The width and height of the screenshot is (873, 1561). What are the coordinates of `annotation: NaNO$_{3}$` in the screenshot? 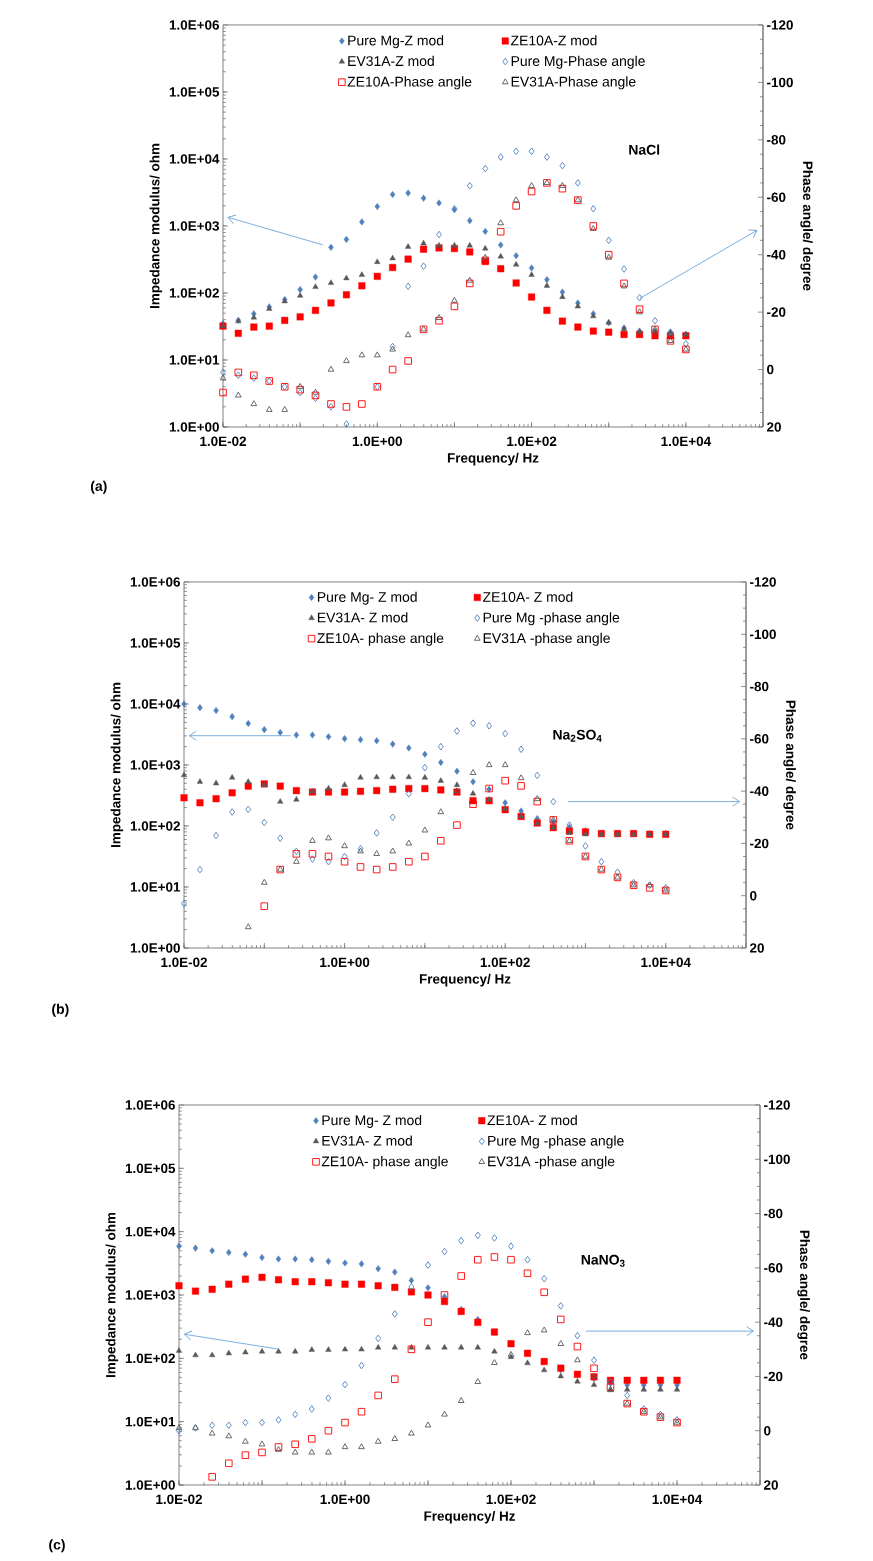 It's located at (603, 1260).